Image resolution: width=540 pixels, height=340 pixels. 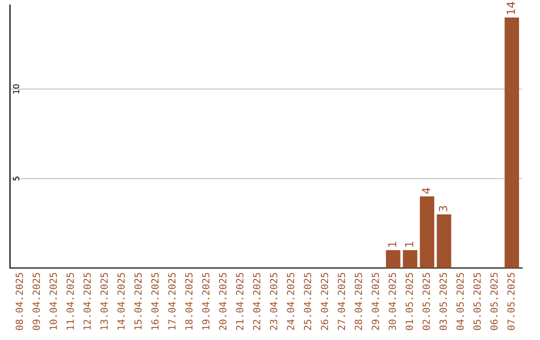 What do you see at coordinates (426, 301) in the screenshot?
I see `x-tick-label: 02.05.2025` at bounding box center [426, 301].